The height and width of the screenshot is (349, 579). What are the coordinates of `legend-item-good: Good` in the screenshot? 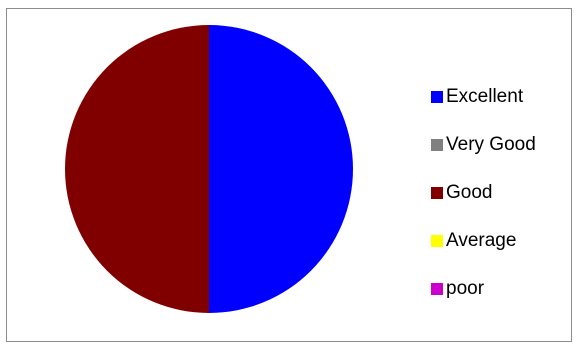 It's located at (461, 193).